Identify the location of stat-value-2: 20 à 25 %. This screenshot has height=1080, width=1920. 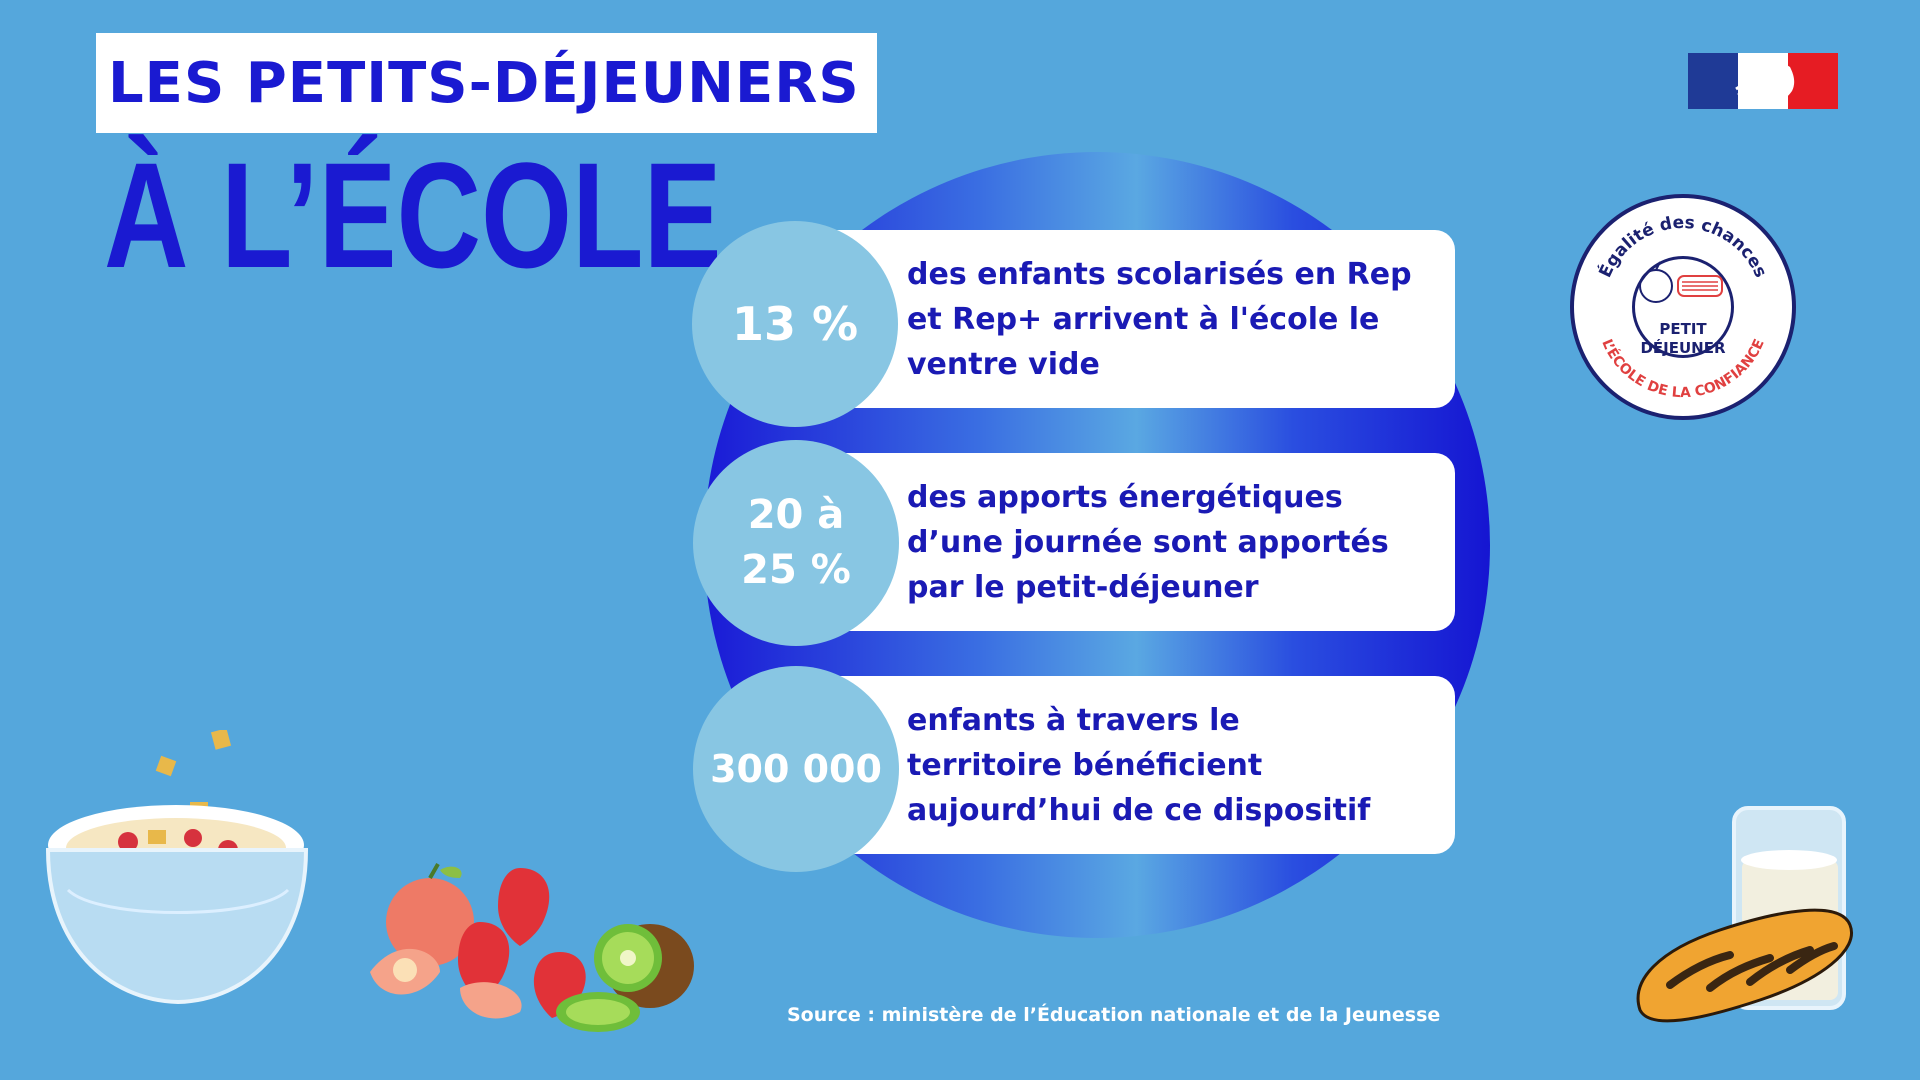
(796, 542).